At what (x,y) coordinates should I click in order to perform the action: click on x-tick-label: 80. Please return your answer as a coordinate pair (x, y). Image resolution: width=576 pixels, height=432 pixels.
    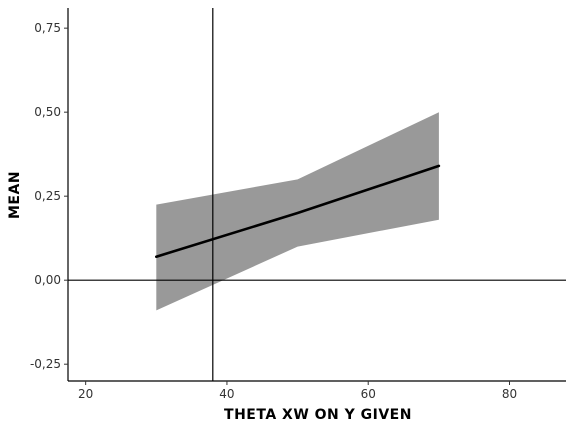
    Looking at the image, I should click on (509, 394).